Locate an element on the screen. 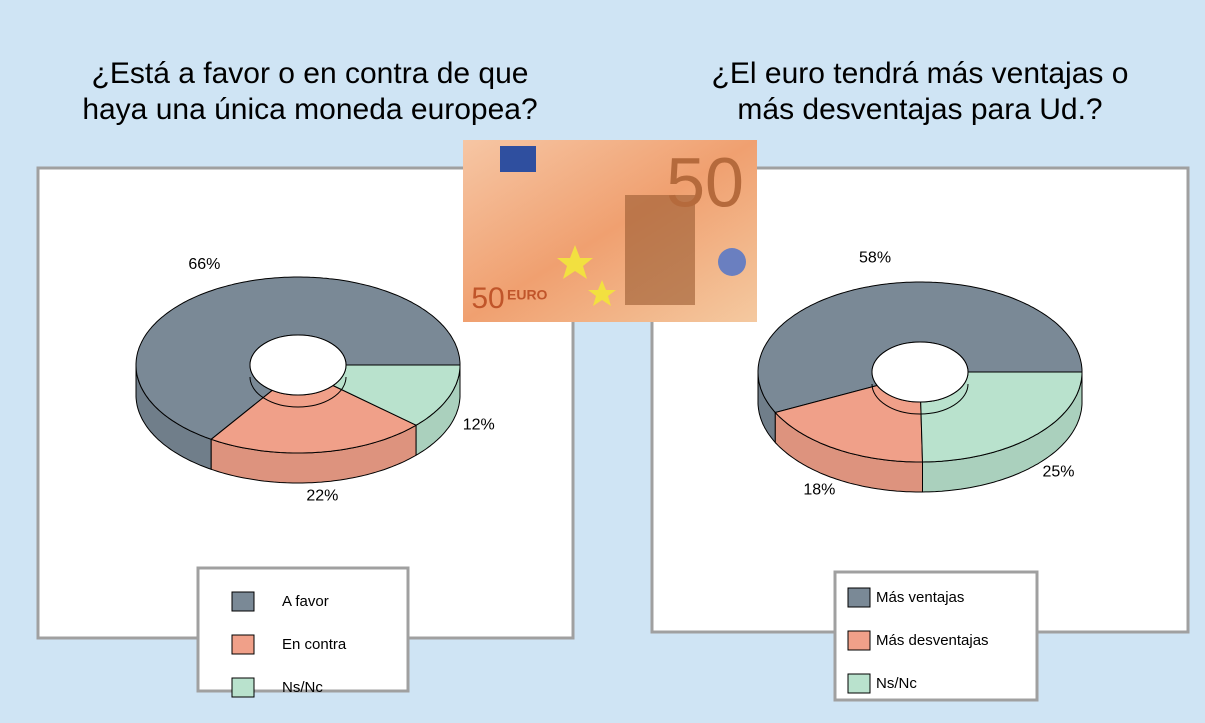 The image size is (1205, 723). data-label: 58% is located at coordinates (875, 257).